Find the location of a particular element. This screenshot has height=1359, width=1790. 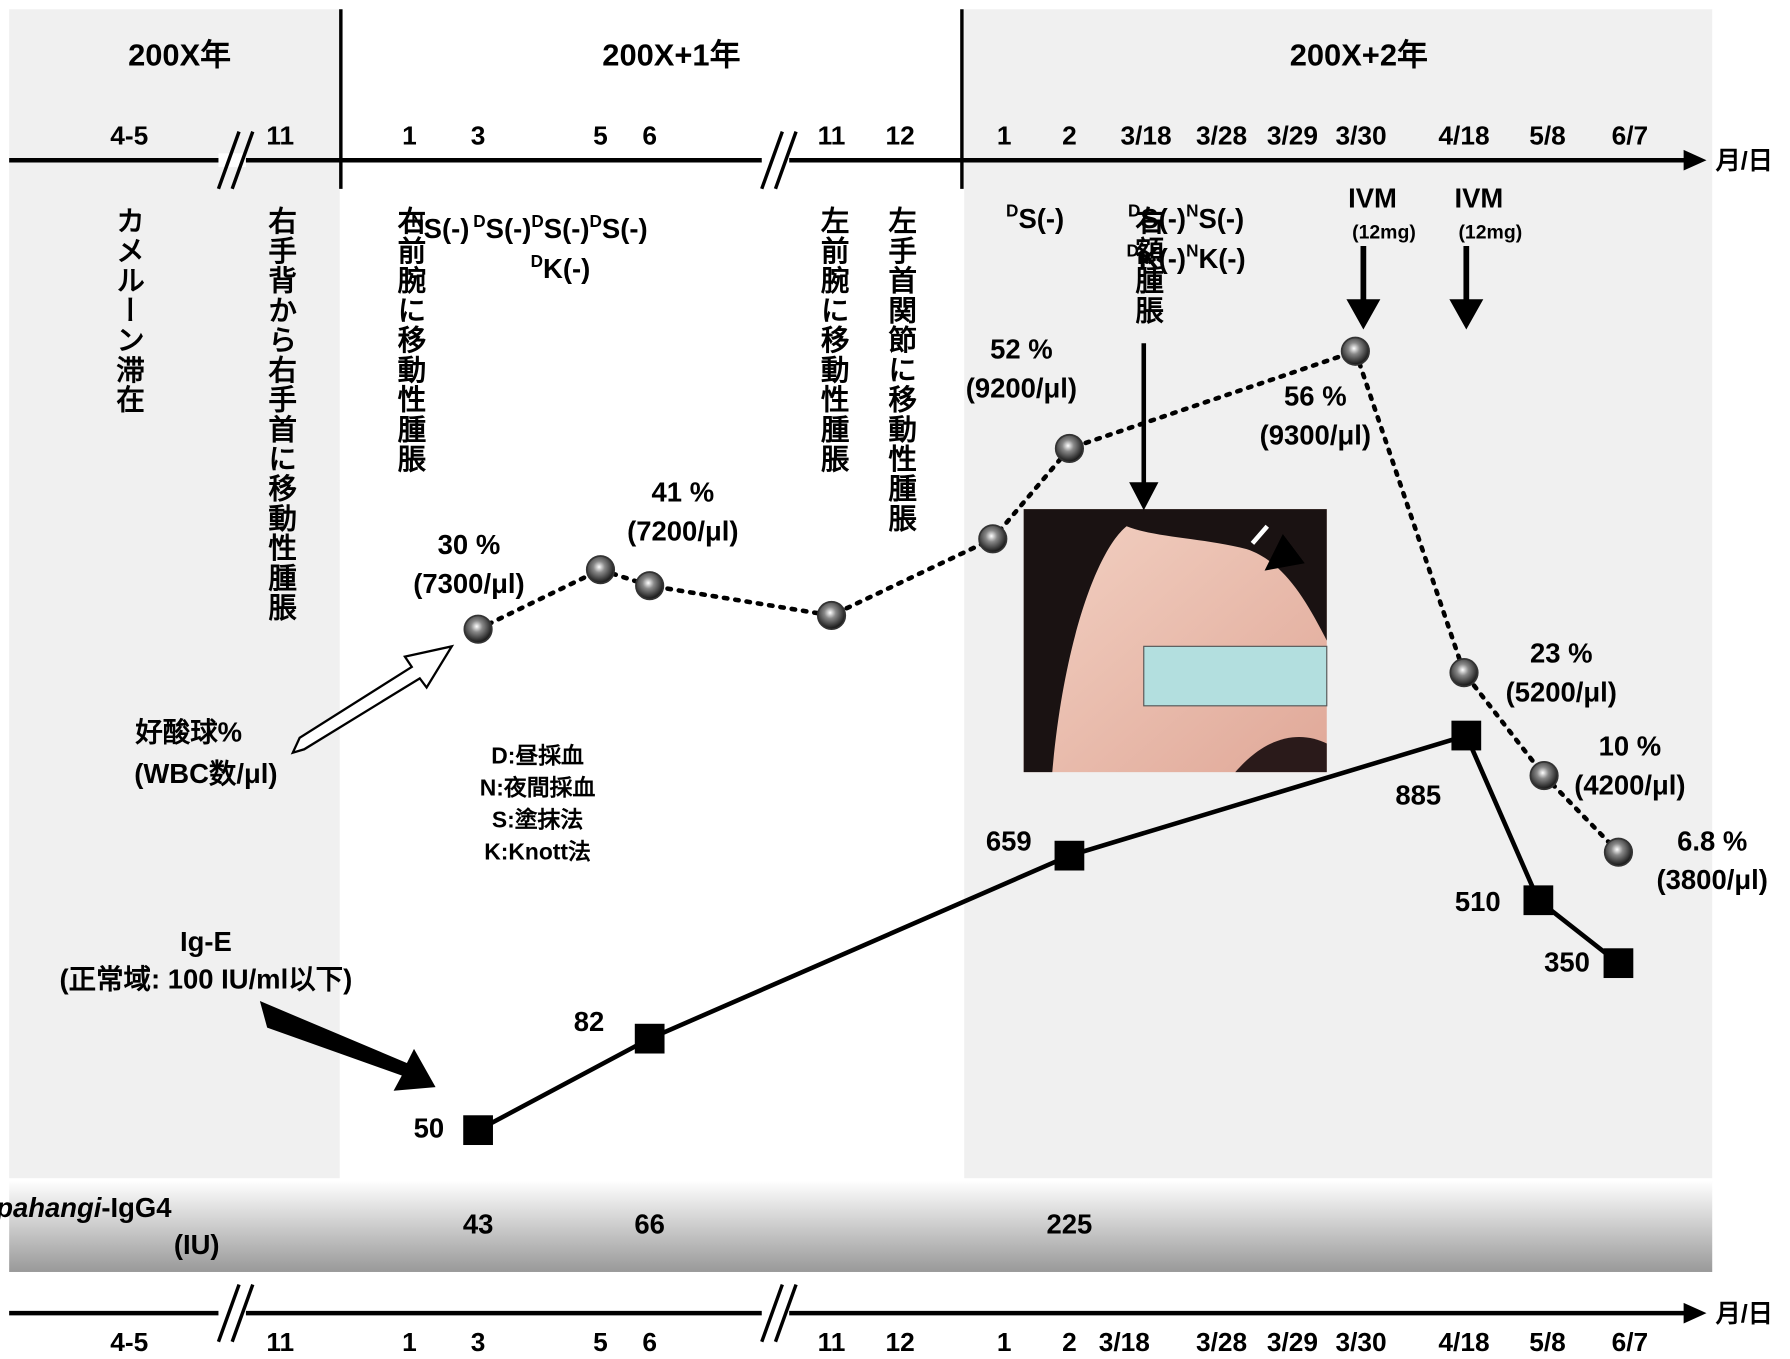

label: 6 is located at coordinates (649, 1342).